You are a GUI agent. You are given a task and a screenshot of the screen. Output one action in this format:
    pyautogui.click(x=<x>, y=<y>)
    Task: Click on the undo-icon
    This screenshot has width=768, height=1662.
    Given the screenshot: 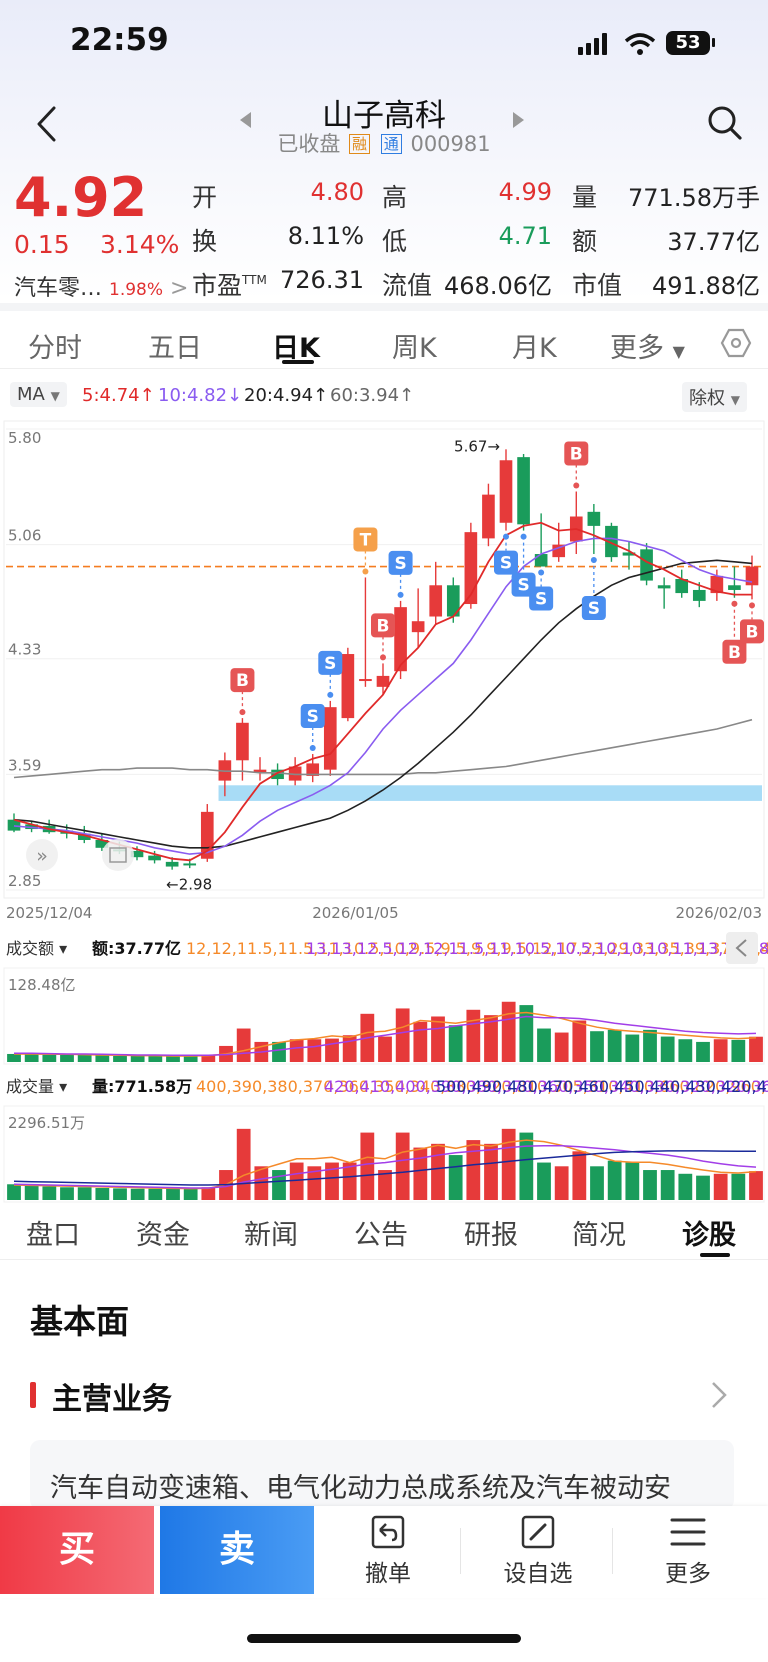 What is the action you would take?
    pyautogui.click(x=388, y=1532)
    